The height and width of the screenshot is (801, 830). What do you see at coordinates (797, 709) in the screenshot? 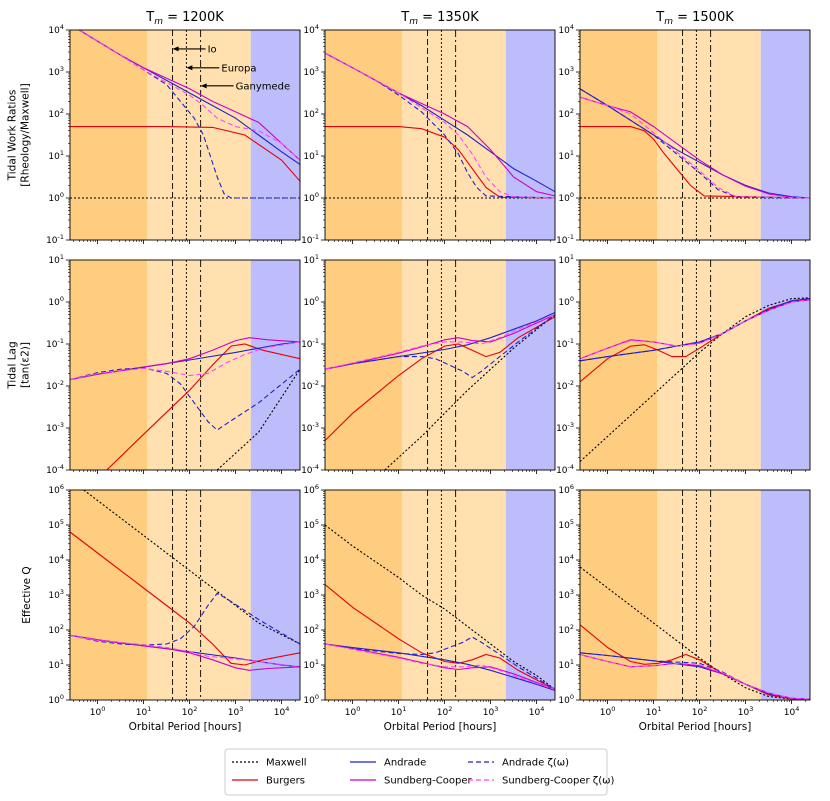
I see `x-tick-label-exp: 4` at bounding box center [797, 709].